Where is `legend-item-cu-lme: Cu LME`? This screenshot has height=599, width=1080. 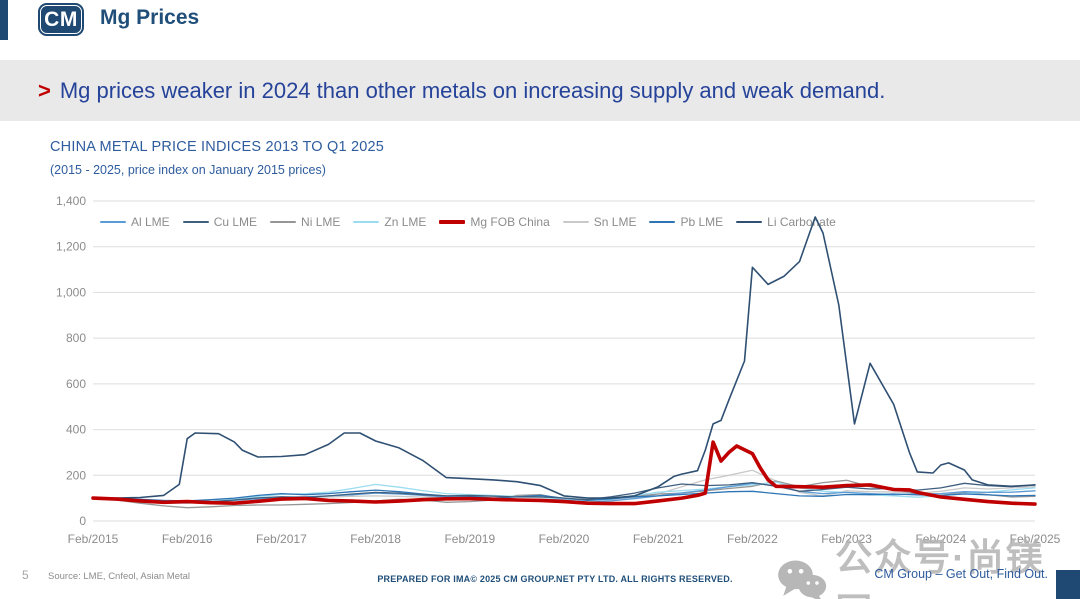
legend-item-cu-lme: Cu LME is located at coordinates (220, 222).